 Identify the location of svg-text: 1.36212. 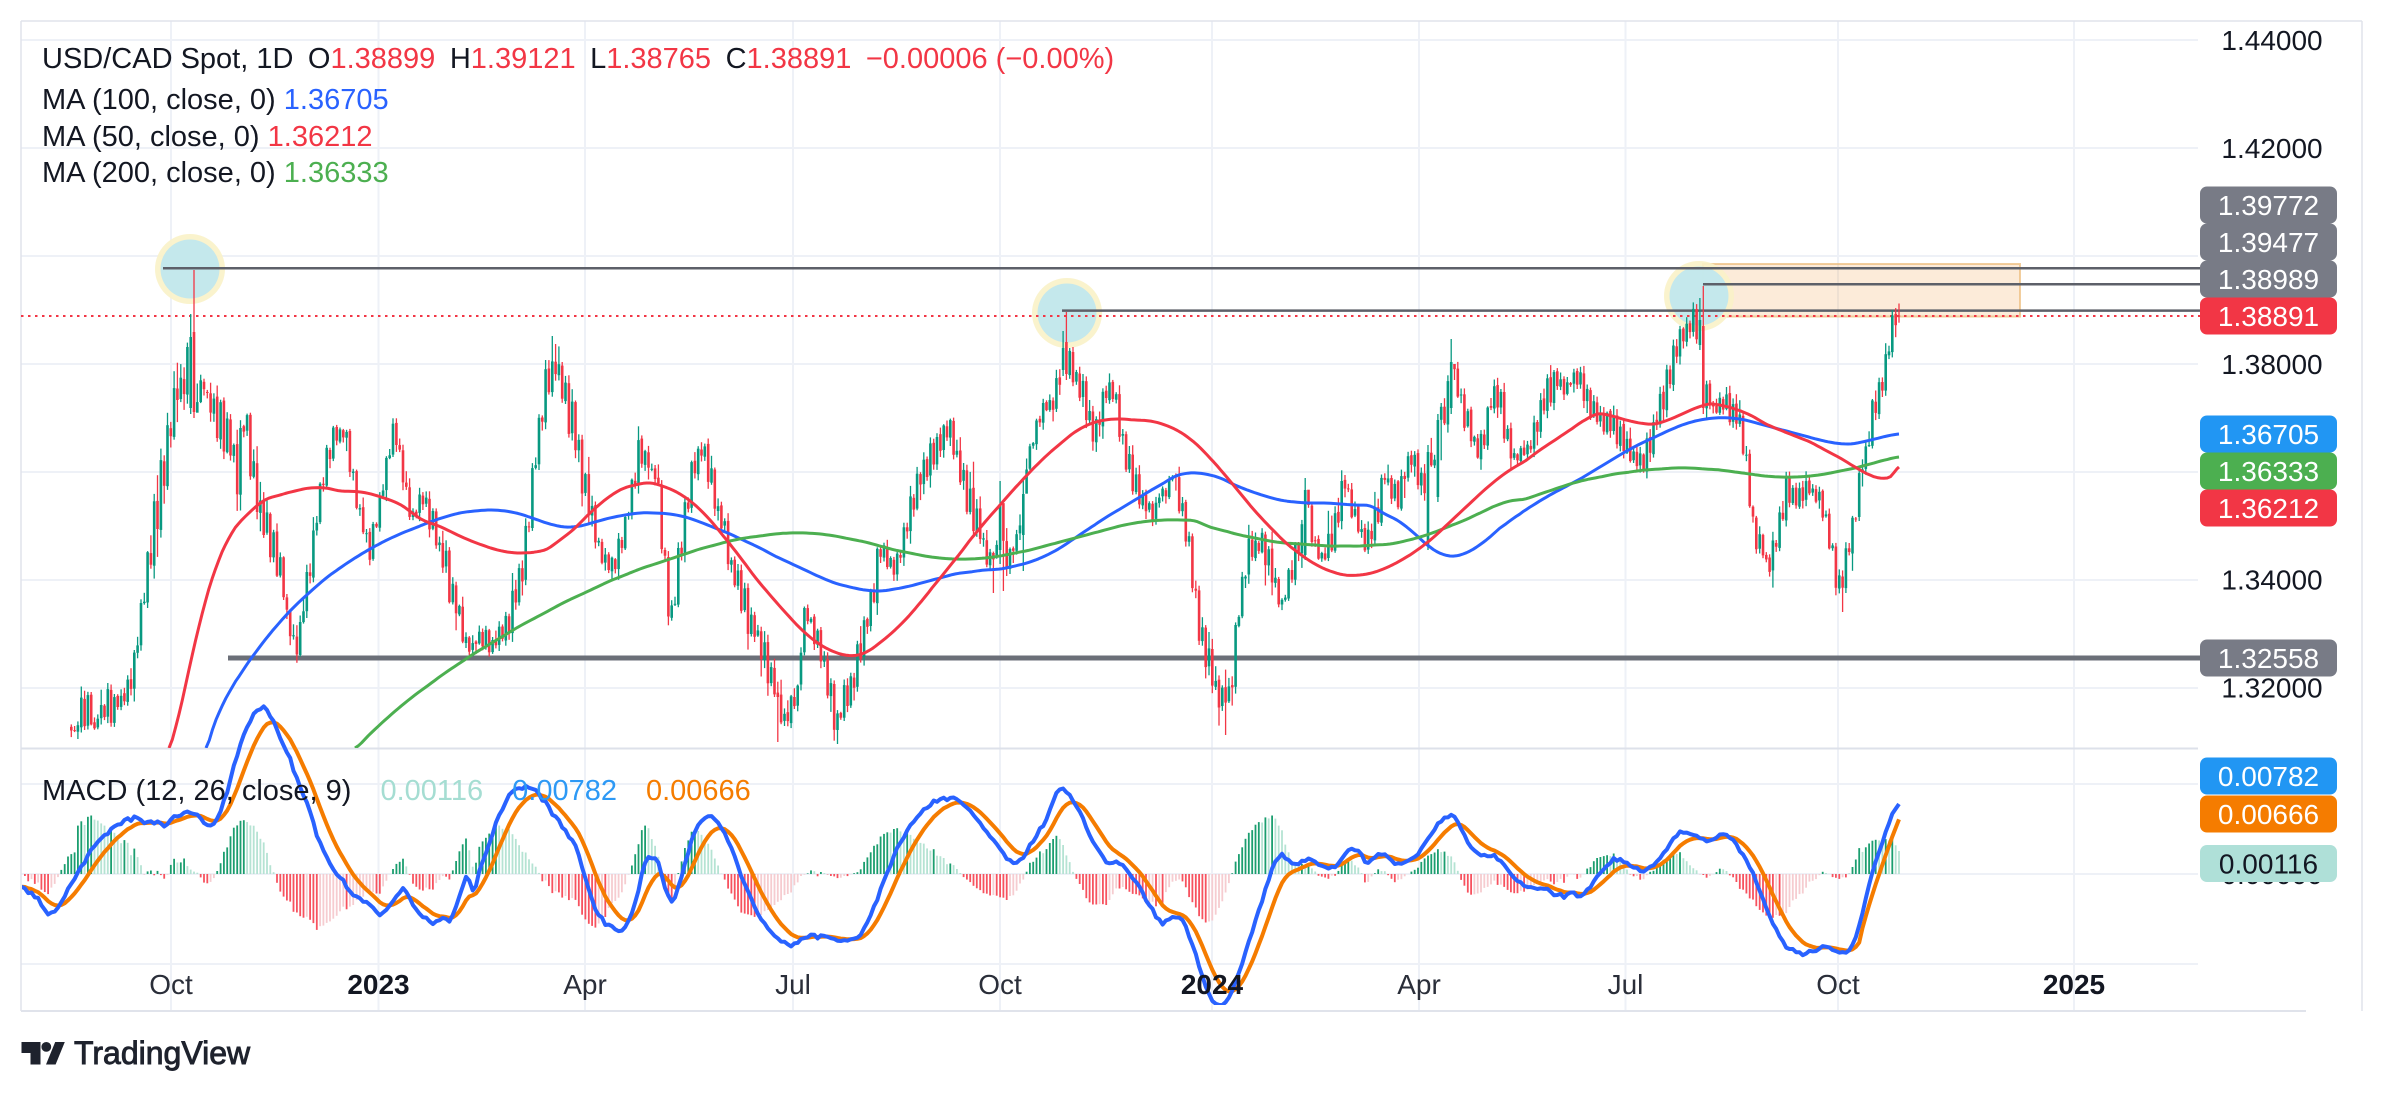
(2268, 508).